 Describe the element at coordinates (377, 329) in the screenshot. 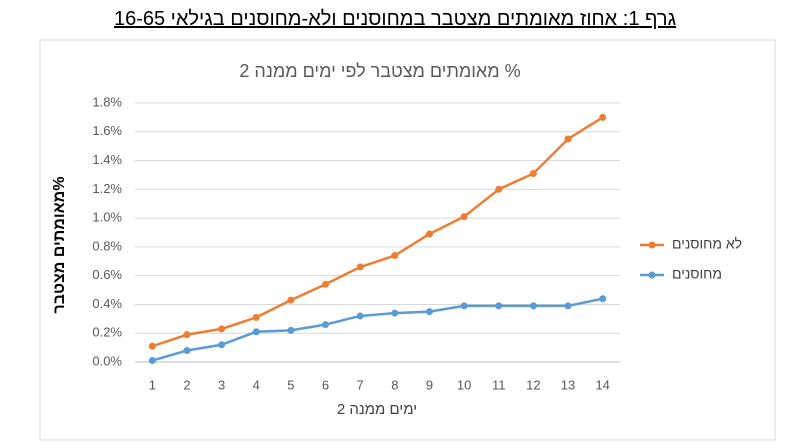

I see `series-line` at that location.